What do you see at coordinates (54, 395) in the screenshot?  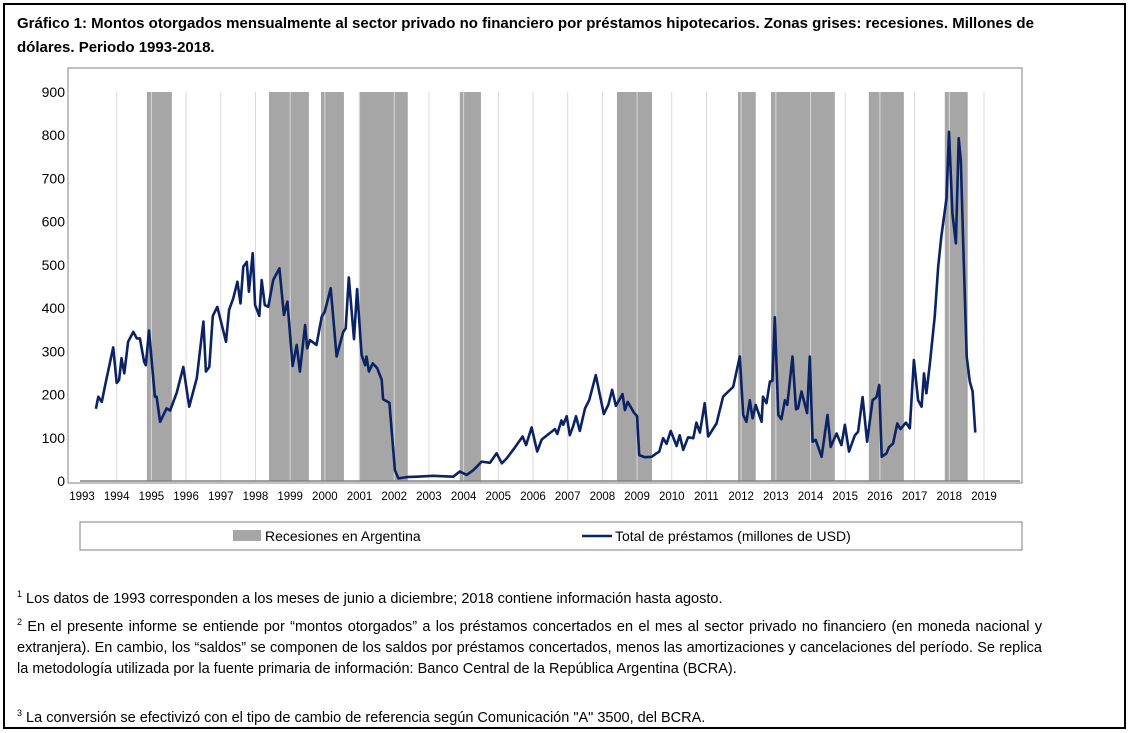 I see `y-tick-label: 200` at bounding box center [54, 395].